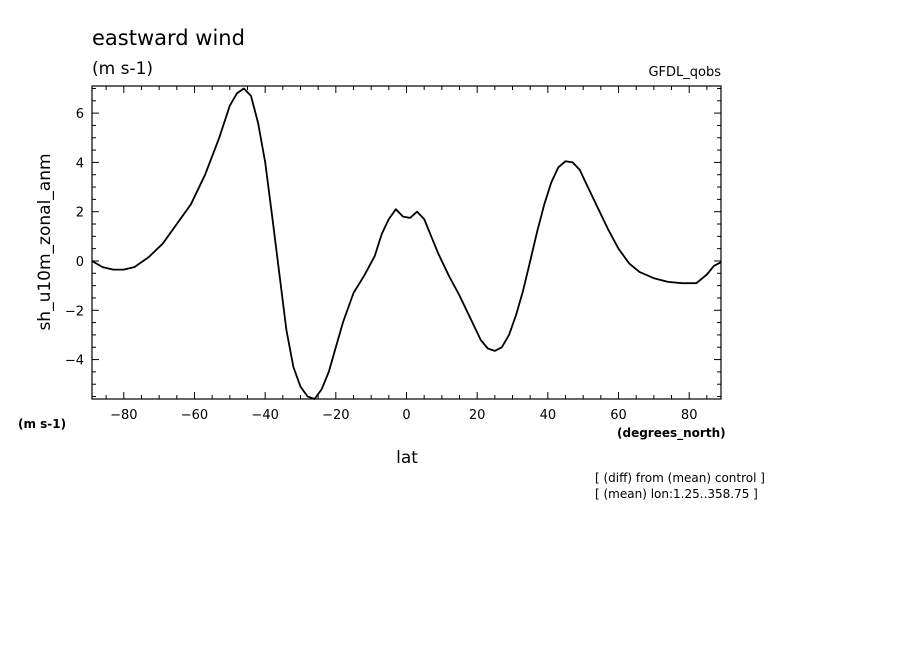 The height and width of the screenshot is (659, 904). Describe the element at coordinates (264, 415) in the screenshot. I see `x-tick-label: −40` at that location.